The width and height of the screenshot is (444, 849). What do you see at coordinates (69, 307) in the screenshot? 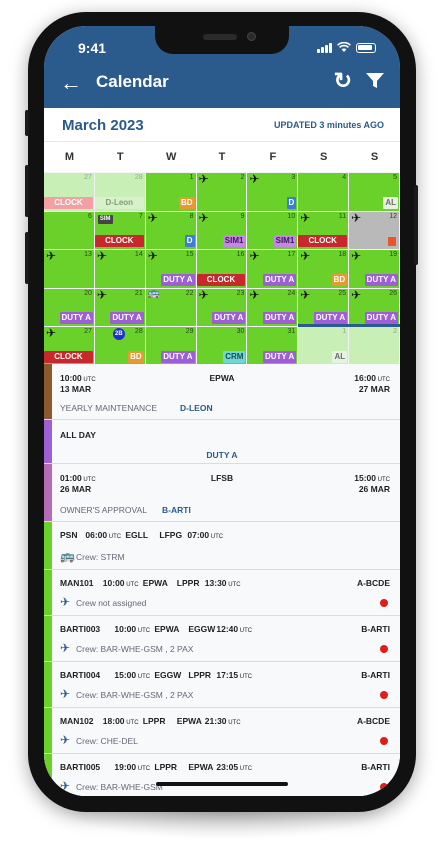
I see `calendar-day-cell: 20 DUTY A` at bounding box center [69, 307].